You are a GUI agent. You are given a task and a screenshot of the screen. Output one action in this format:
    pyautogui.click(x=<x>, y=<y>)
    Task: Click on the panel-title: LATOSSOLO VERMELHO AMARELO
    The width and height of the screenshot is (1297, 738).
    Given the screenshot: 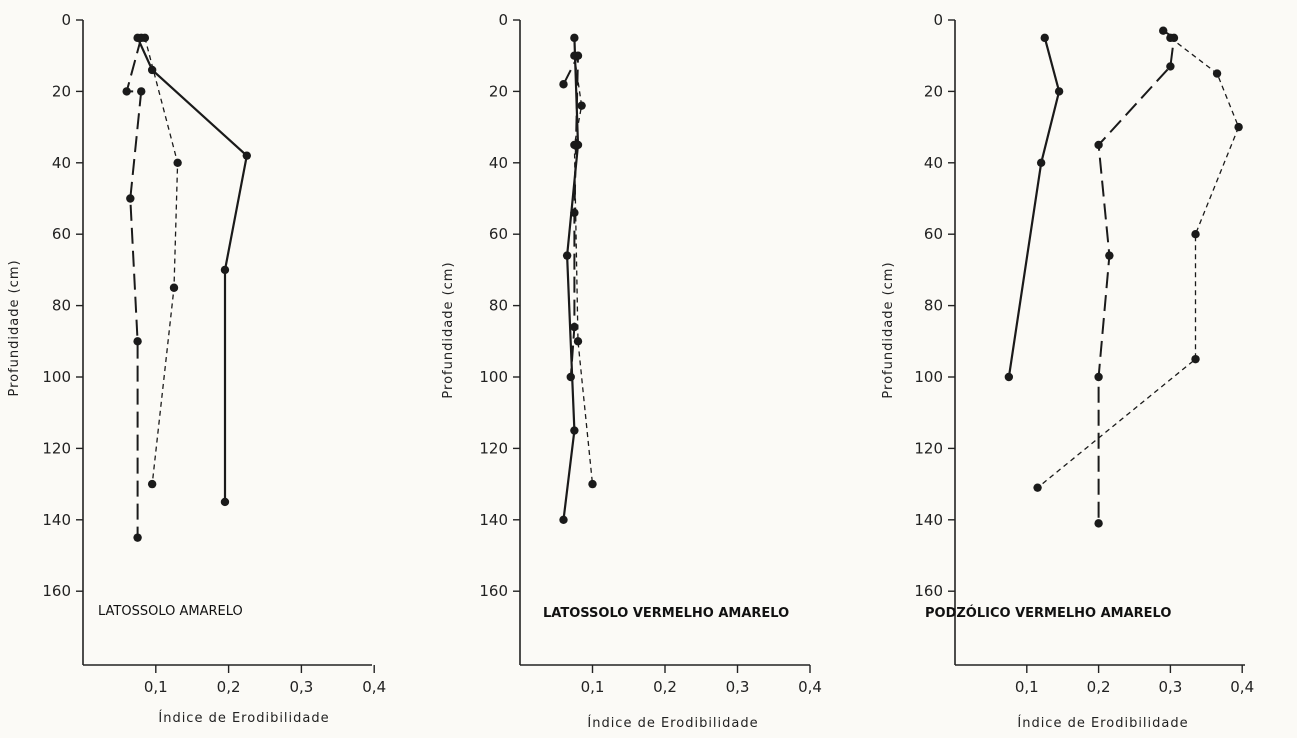 What is the action you would take?
    pyautogui.click(x=666, y=613)
    